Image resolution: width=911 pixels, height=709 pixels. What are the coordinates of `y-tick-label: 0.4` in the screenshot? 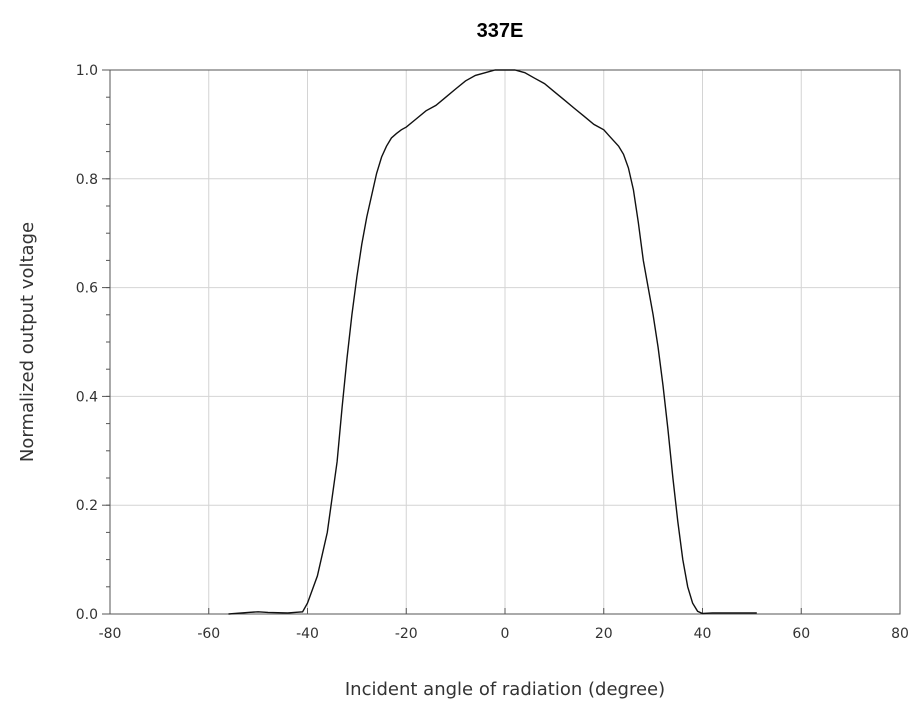 It's located at (87, 397).